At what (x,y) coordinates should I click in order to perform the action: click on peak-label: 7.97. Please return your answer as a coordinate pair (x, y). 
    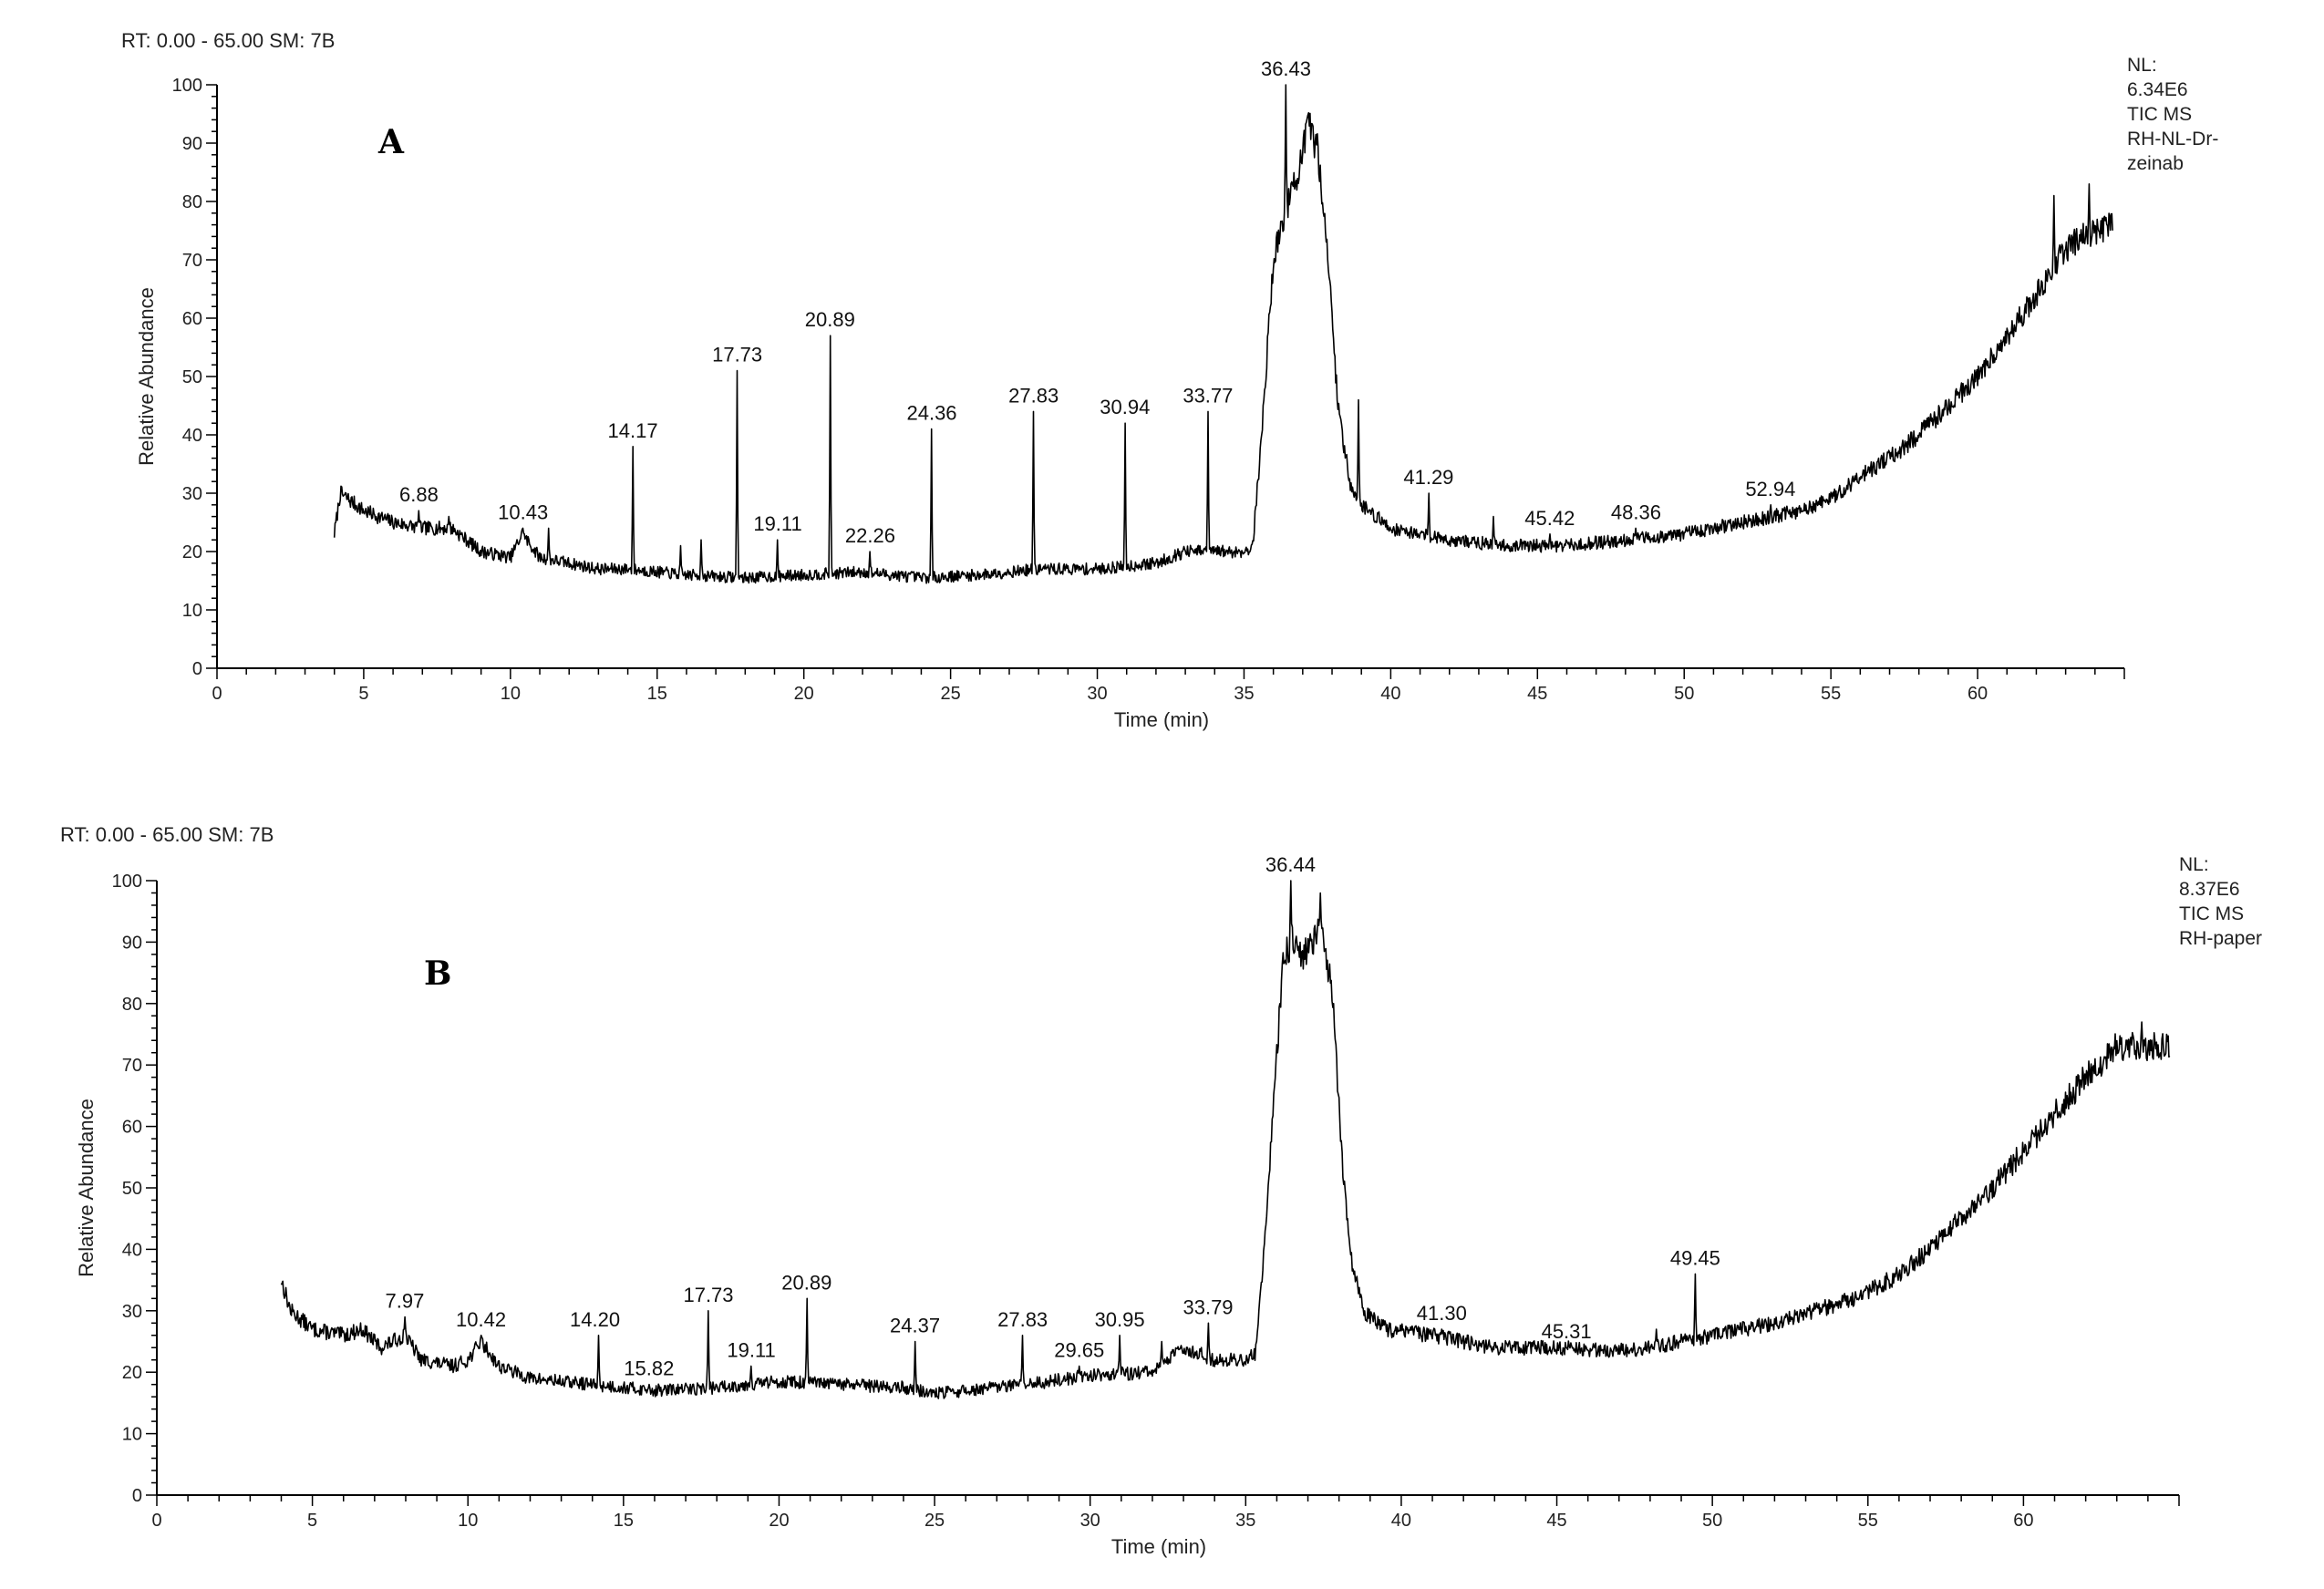
    Looking at the image, I should click on (406, 1302).